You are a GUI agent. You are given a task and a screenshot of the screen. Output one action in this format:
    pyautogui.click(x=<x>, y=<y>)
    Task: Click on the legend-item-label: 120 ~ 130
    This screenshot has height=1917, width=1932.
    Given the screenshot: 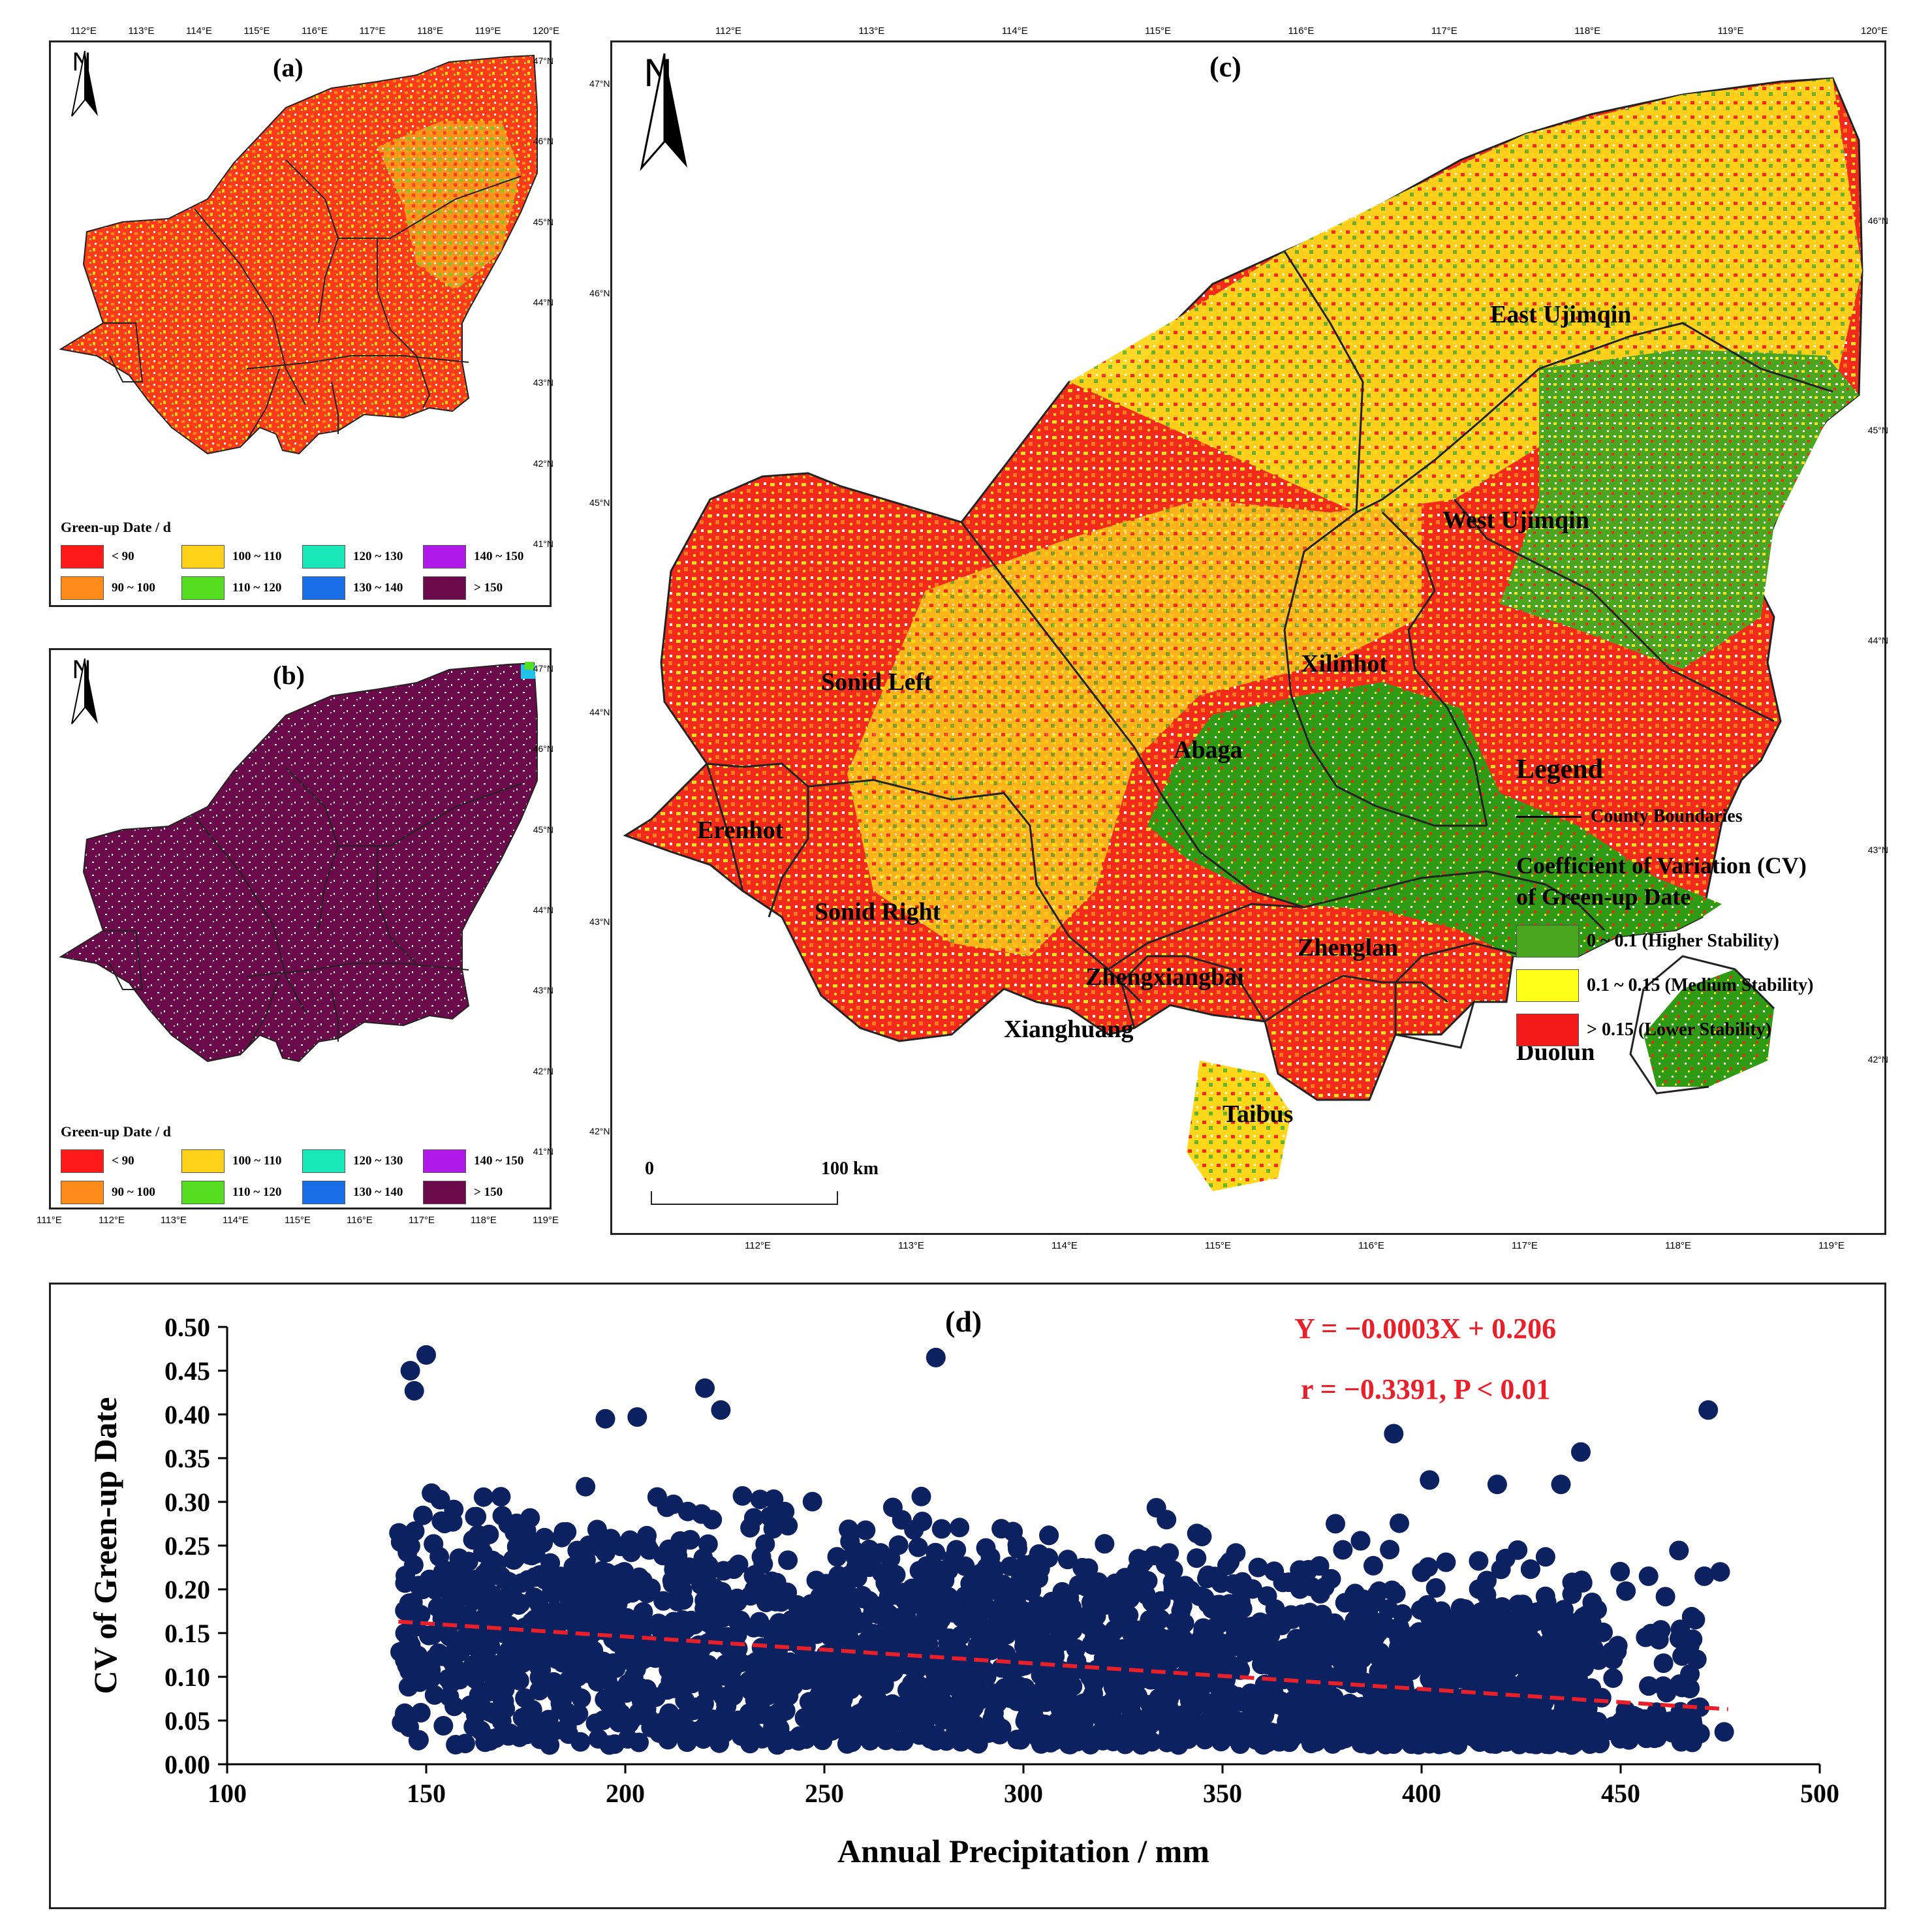 What is the action you would take?
    pyautogui.click(x=378, y=1161)
    